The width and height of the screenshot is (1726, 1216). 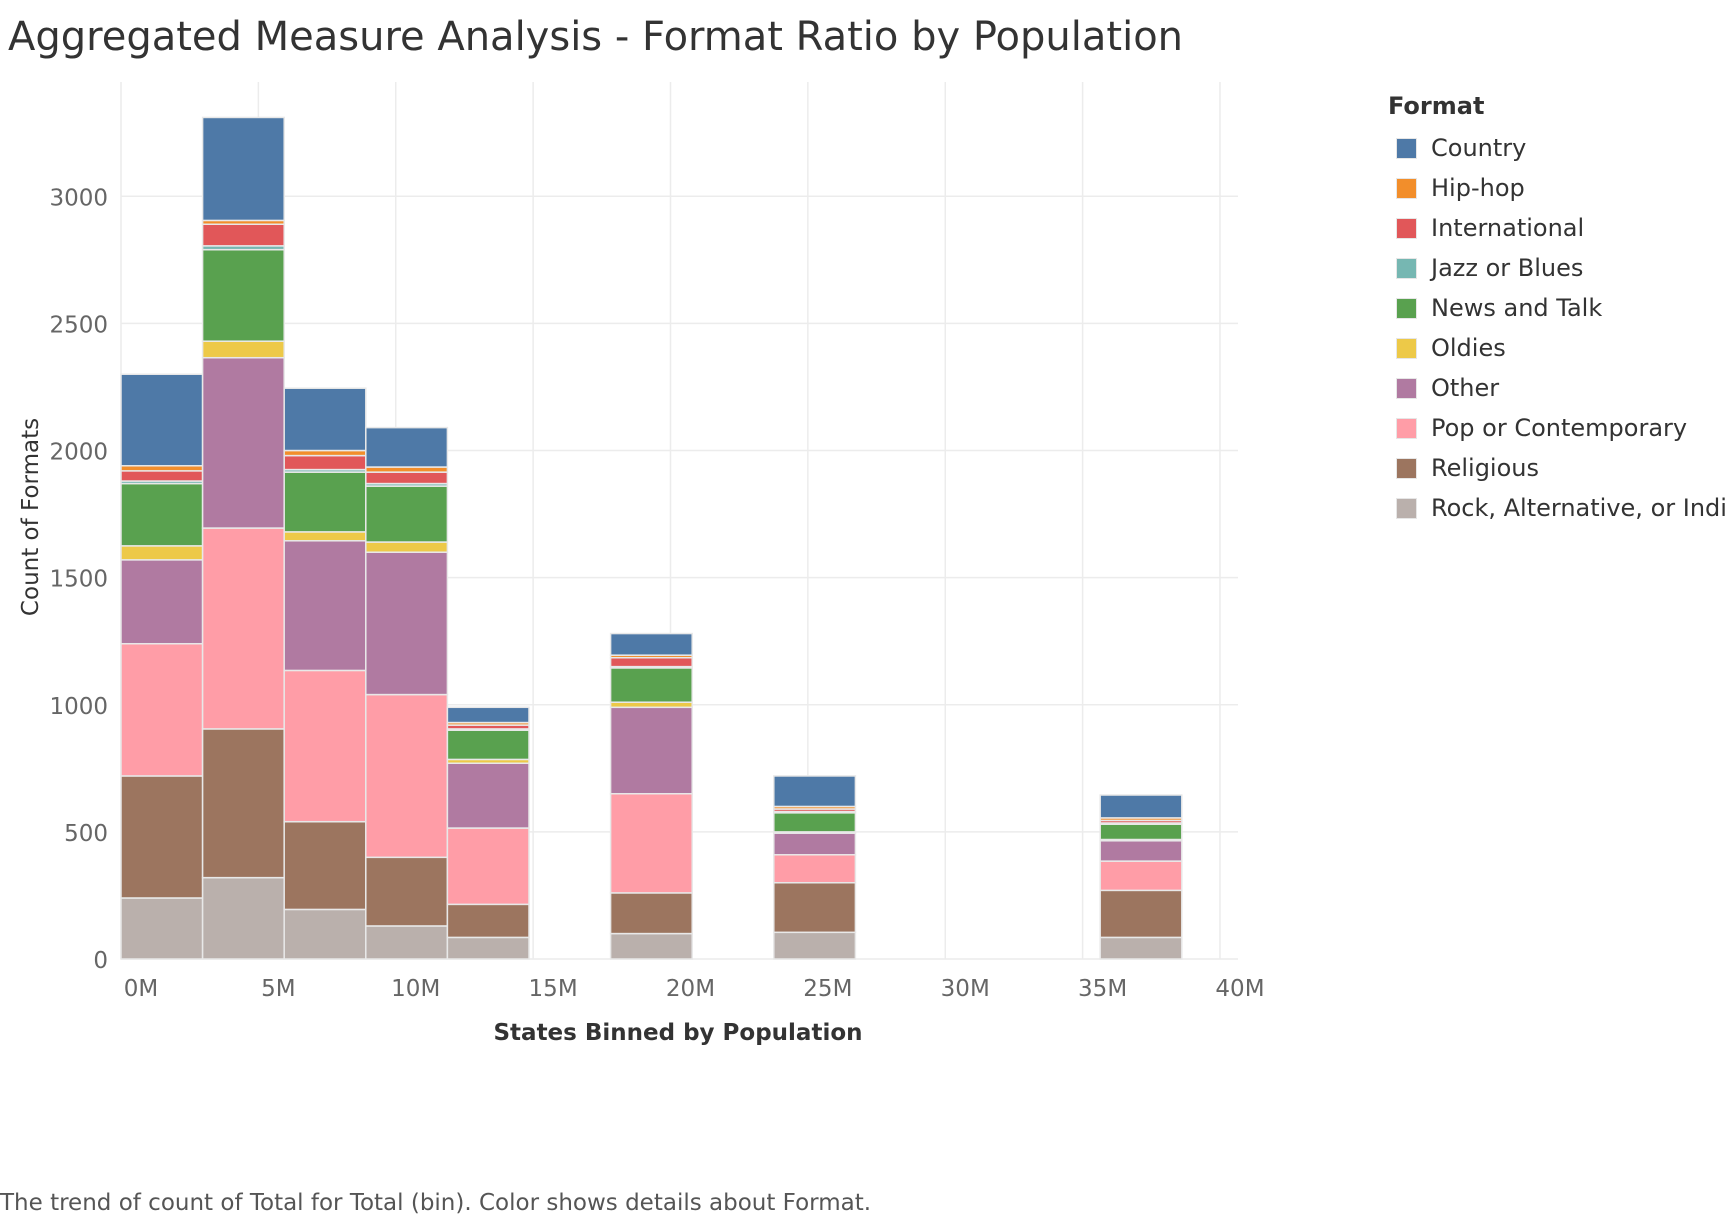 I want to click on x-tick-label: 0M, so click(x=141, y=989).